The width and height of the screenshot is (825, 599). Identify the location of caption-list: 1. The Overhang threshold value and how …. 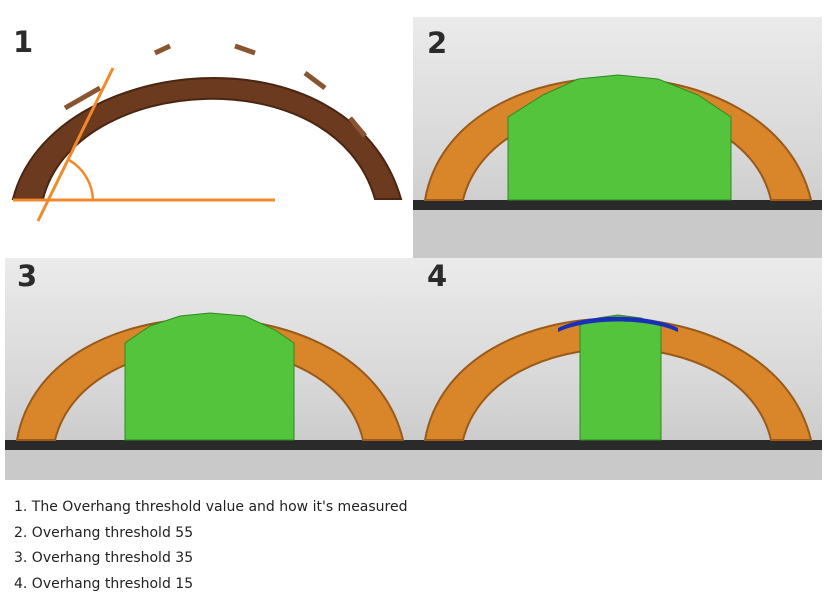
(211, 548).